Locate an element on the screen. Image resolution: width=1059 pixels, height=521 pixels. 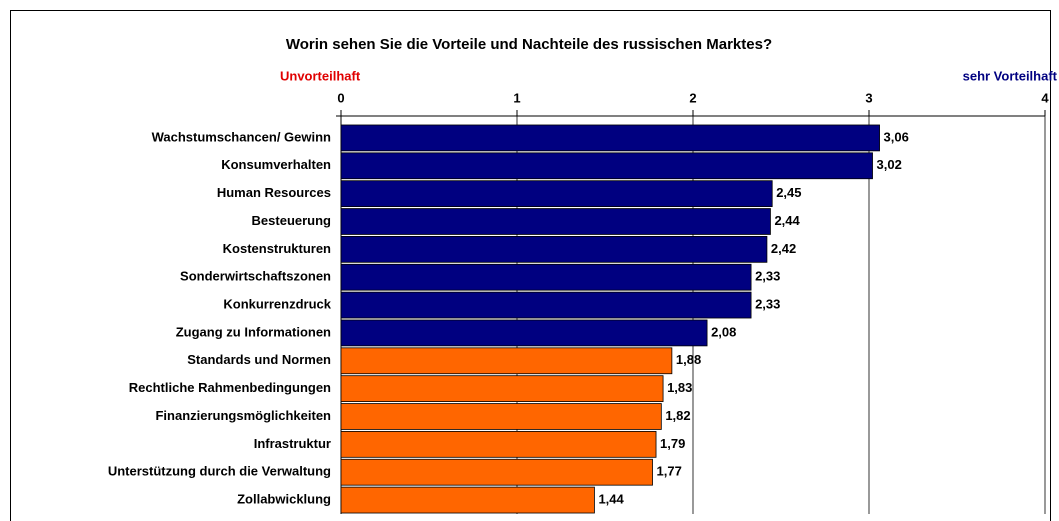
value-label: 1,88 is located at coordinates (688, 359).